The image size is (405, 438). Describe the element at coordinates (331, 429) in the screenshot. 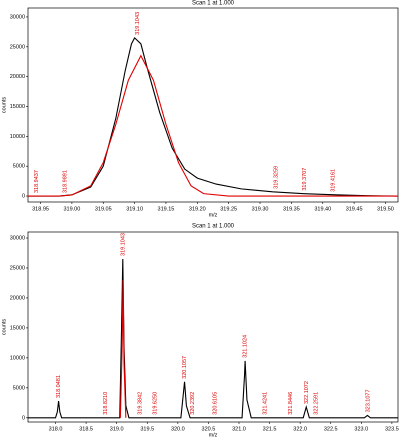

I see `x-tick-label: 322.5` at that location.